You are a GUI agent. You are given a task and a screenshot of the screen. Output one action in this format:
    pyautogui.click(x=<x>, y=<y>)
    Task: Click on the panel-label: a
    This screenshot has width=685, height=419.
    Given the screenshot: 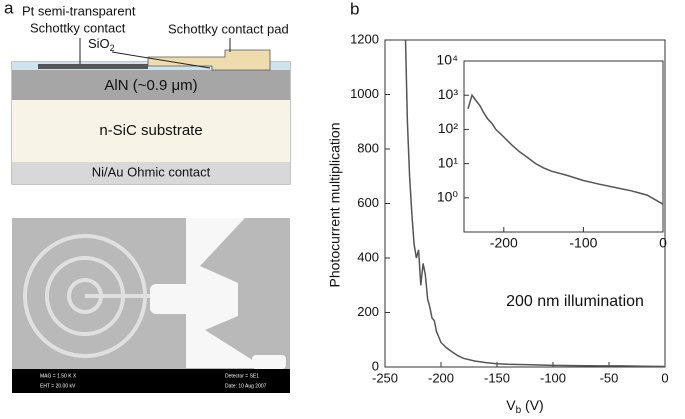 What is the action you would take?
    pyautogui.click(x=9, y=8)
    